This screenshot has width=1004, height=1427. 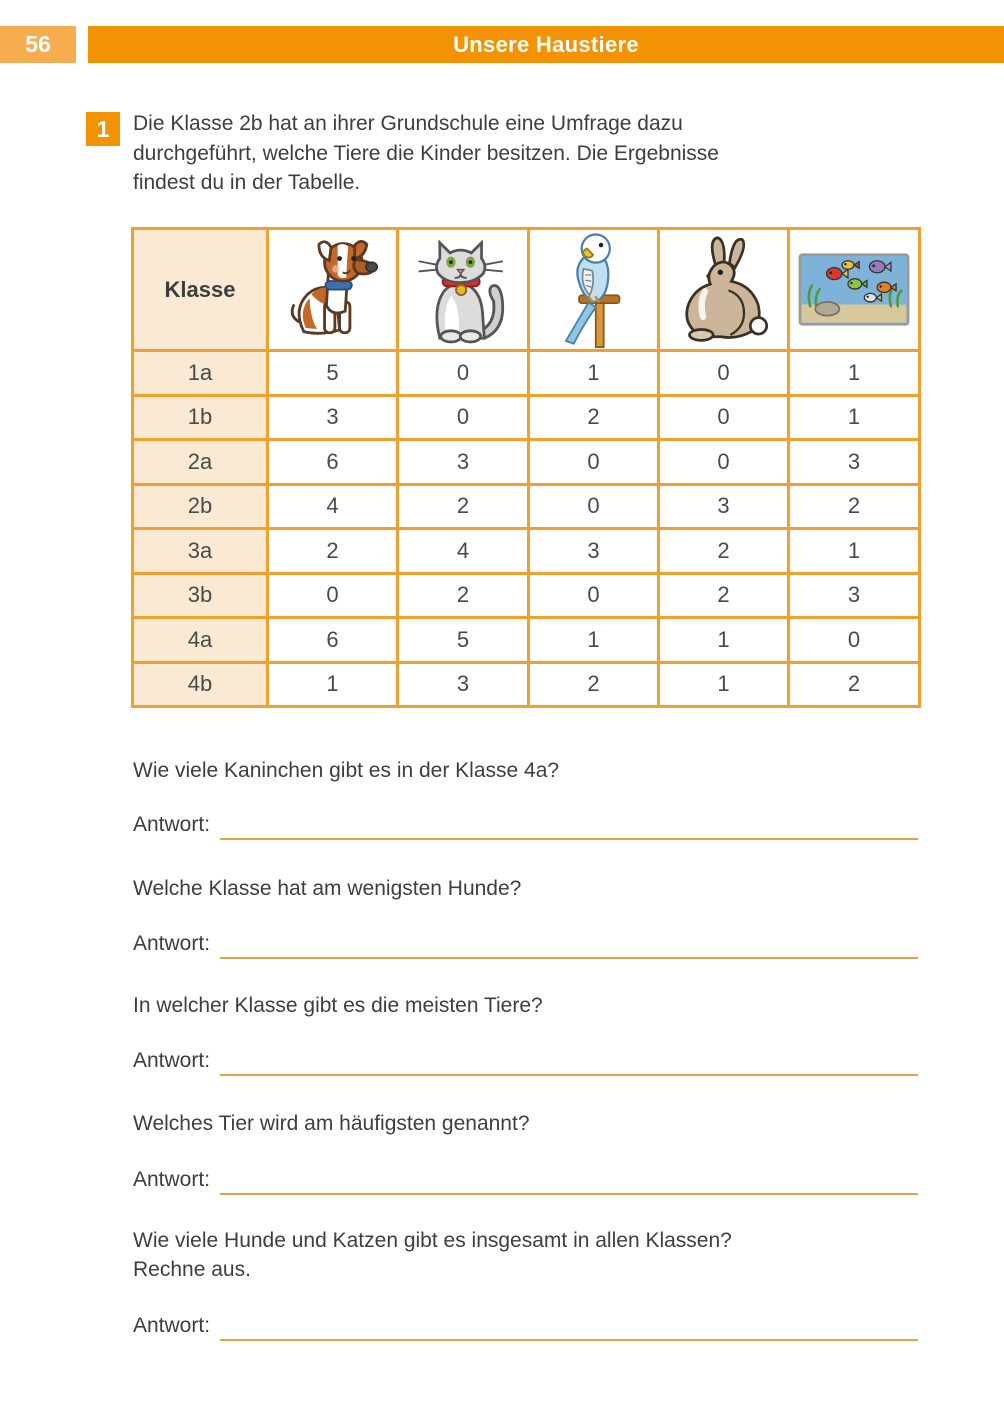 What do you see at coordinates (200, 289) in the screenshot?
I see `corner-header-klasse: Klasse` at bounding box center [200, 289].